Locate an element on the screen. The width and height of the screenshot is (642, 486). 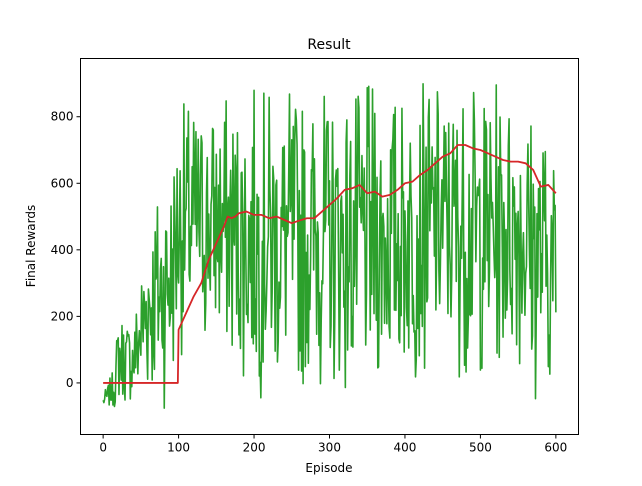
x-tick-label: 0 is located at coordinates (103, 448).